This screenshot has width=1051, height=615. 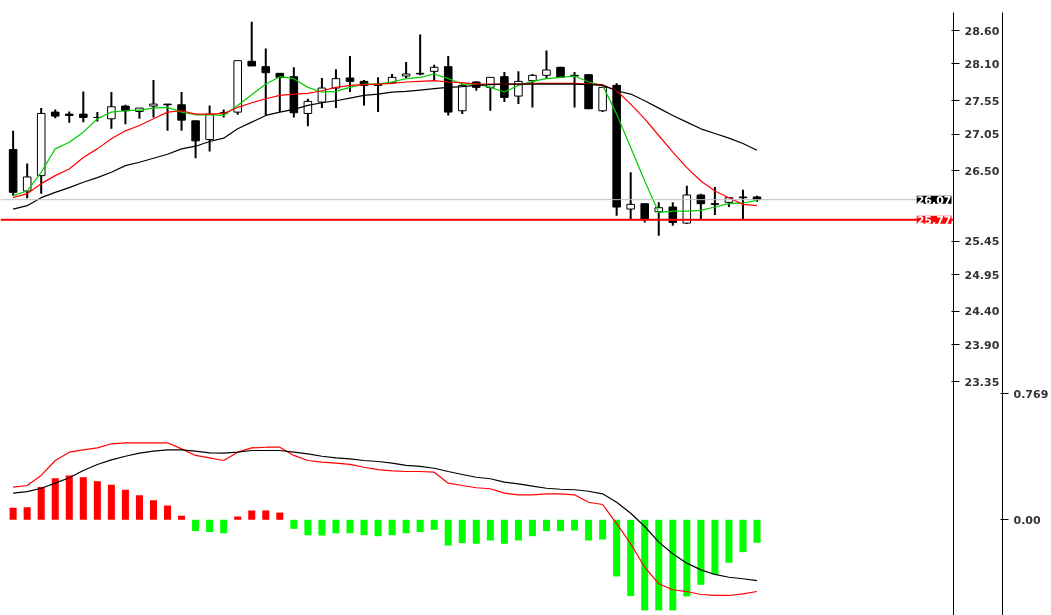 I want to click on y2-tick-label: 0.00, so click(x=1027, y=520).